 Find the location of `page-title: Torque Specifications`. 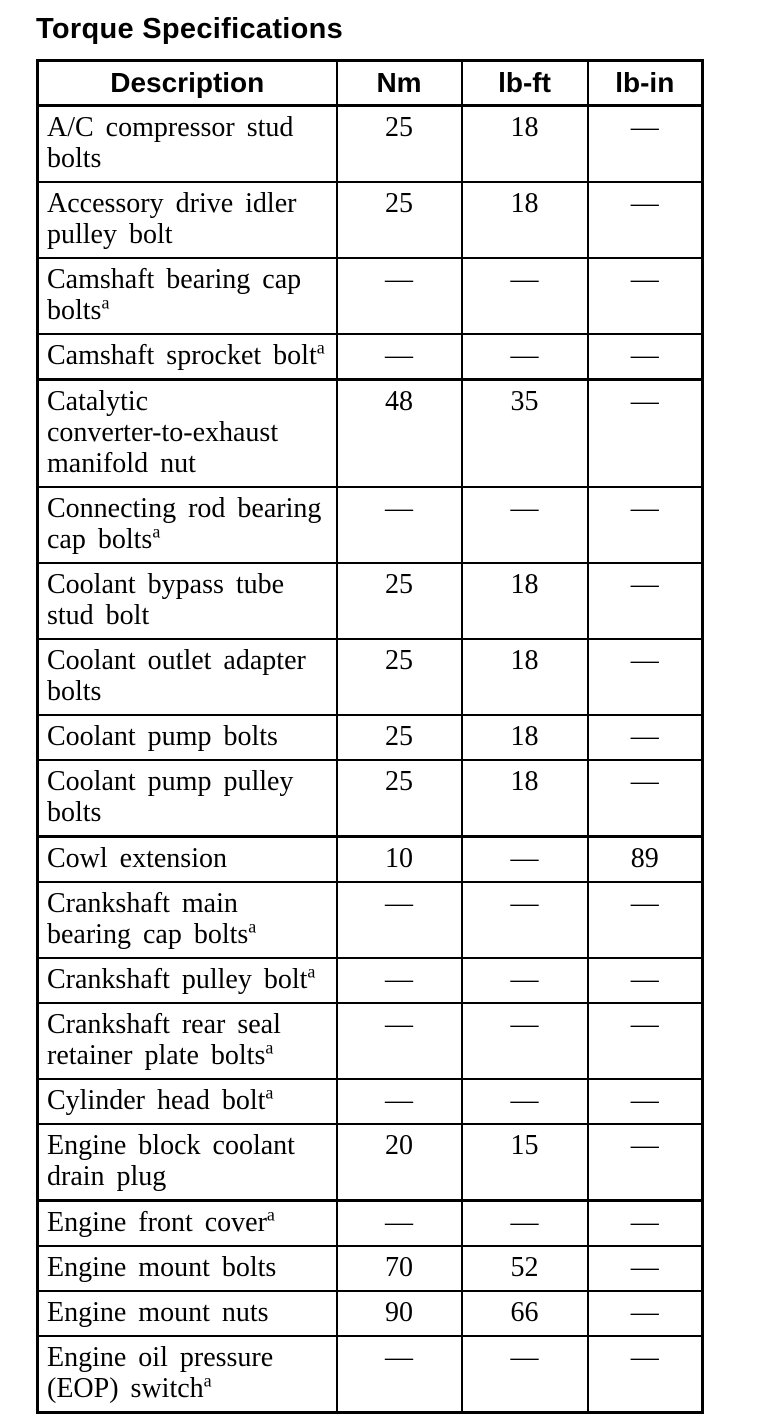

page-title: Torque Specifications is located at coordinates (190, 29).